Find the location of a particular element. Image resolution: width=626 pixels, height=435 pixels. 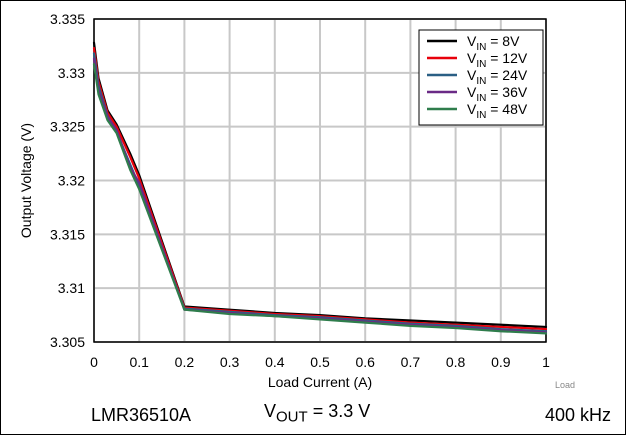

y-tick-label: 3.335 is located at coordinates (67, 19).